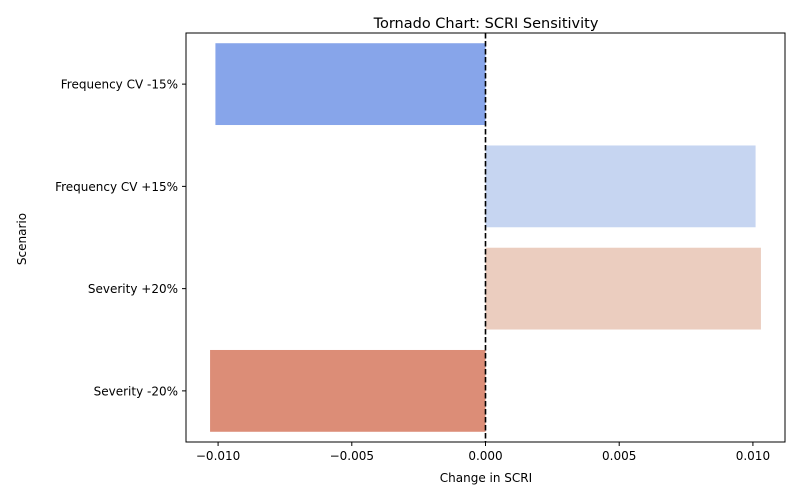  What do you see at coordinates (486, 478) in the screenshot?
I see `x-axis-label: Change in SCRI` at bounding box center [486, 478].